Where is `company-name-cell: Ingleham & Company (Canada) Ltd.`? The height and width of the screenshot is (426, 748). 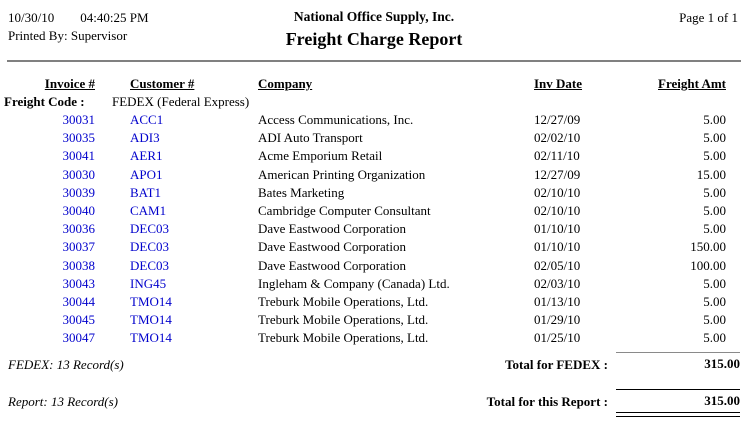 company-name-cell: Ingleham & Company (Canada) Ltd. is located at coordinates (354, 283).